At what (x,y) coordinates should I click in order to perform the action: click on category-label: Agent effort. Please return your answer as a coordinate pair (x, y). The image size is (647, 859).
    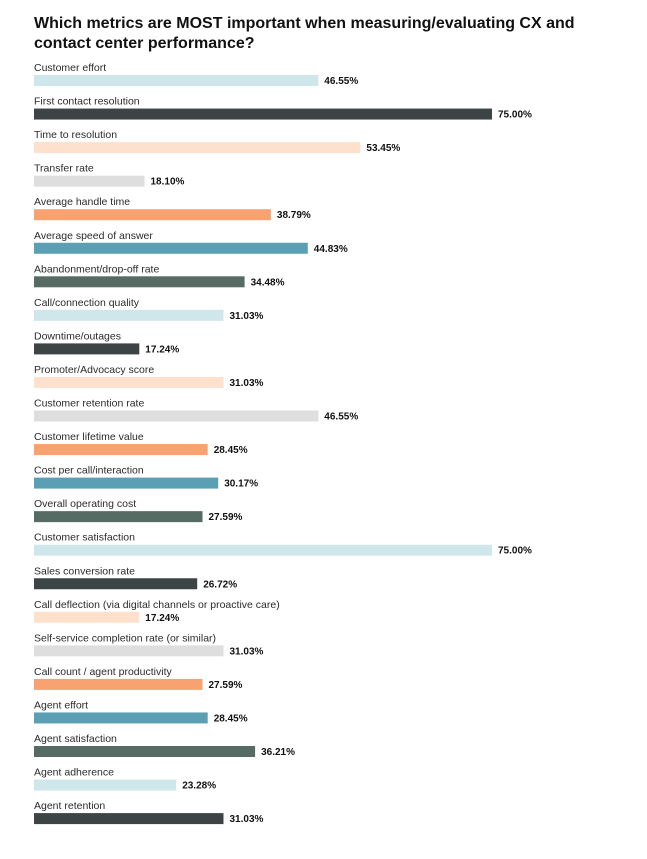
    Looking at the image, I should click on (61, 705).